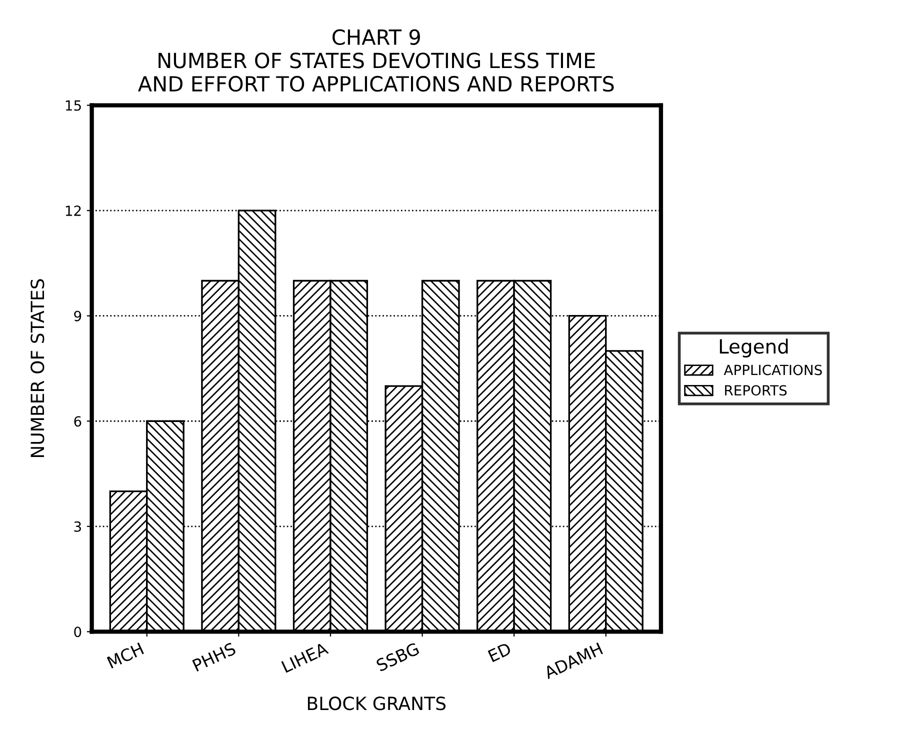  What do you see at coordinates (125, 655) in the screenshot?
I see `x-tick-label: MCH` at bounding box center [125, 655].